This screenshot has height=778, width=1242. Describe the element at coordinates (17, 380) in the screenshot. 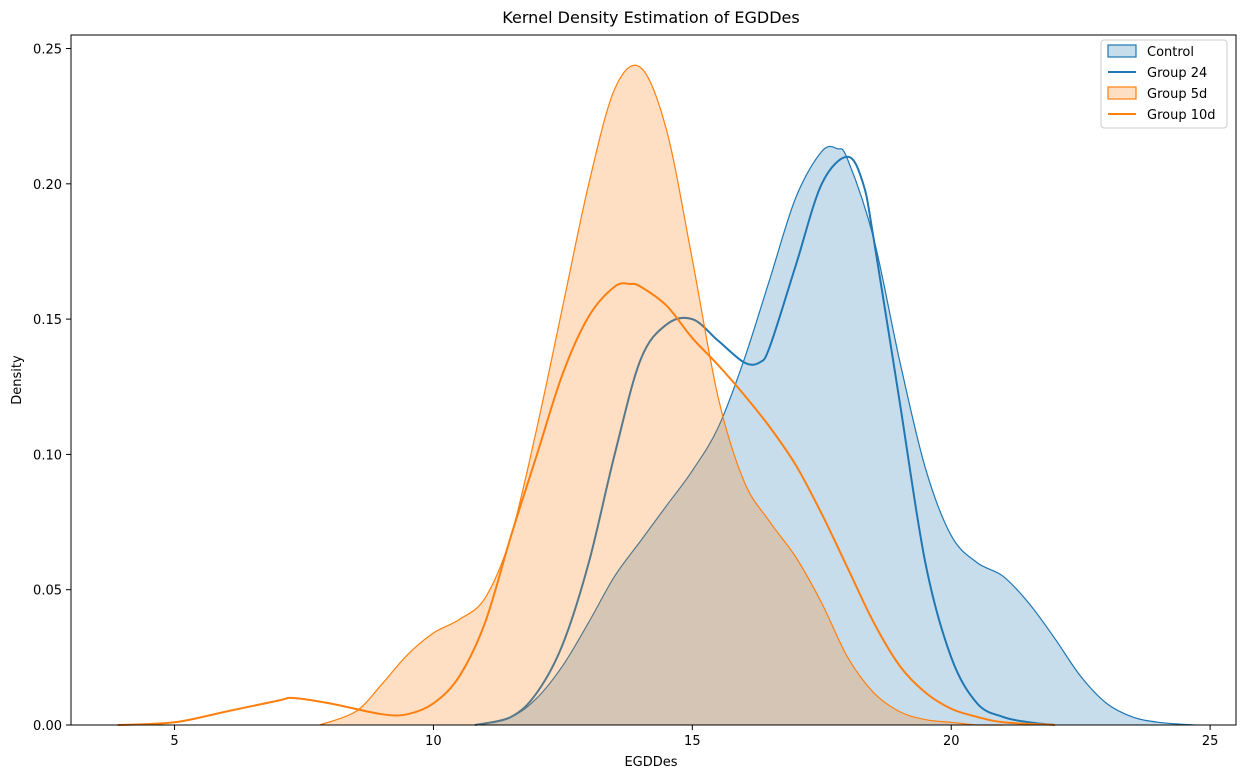

I see `y-axis-label: Density` at that location.